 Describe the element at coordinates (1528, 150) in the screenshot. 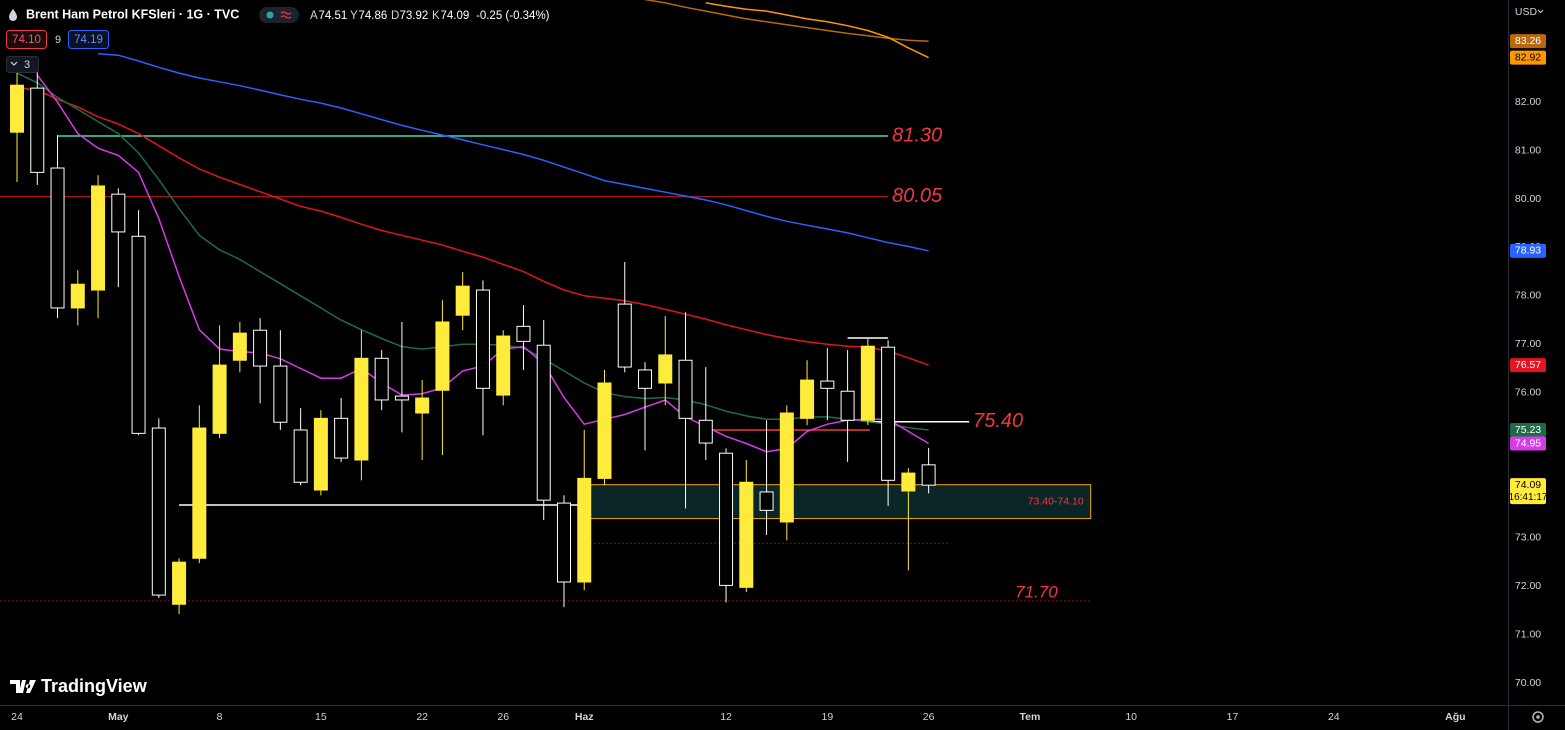

I see `y-tick-label: 81.00` at that location.